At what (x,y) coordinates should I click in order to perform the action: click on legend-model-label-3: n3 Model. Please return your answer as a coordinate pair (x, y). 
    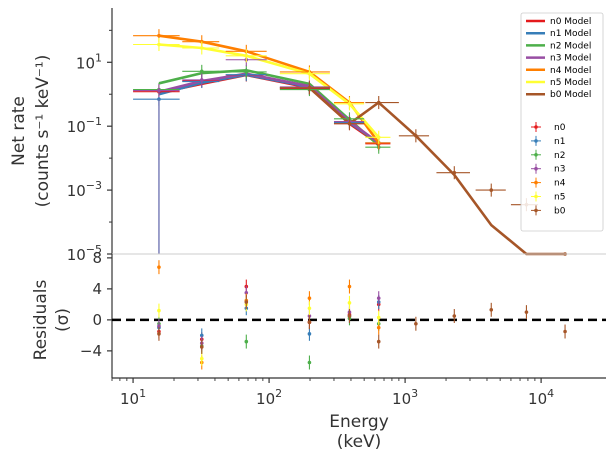
    Looking at the image, I should click on (570, 59).